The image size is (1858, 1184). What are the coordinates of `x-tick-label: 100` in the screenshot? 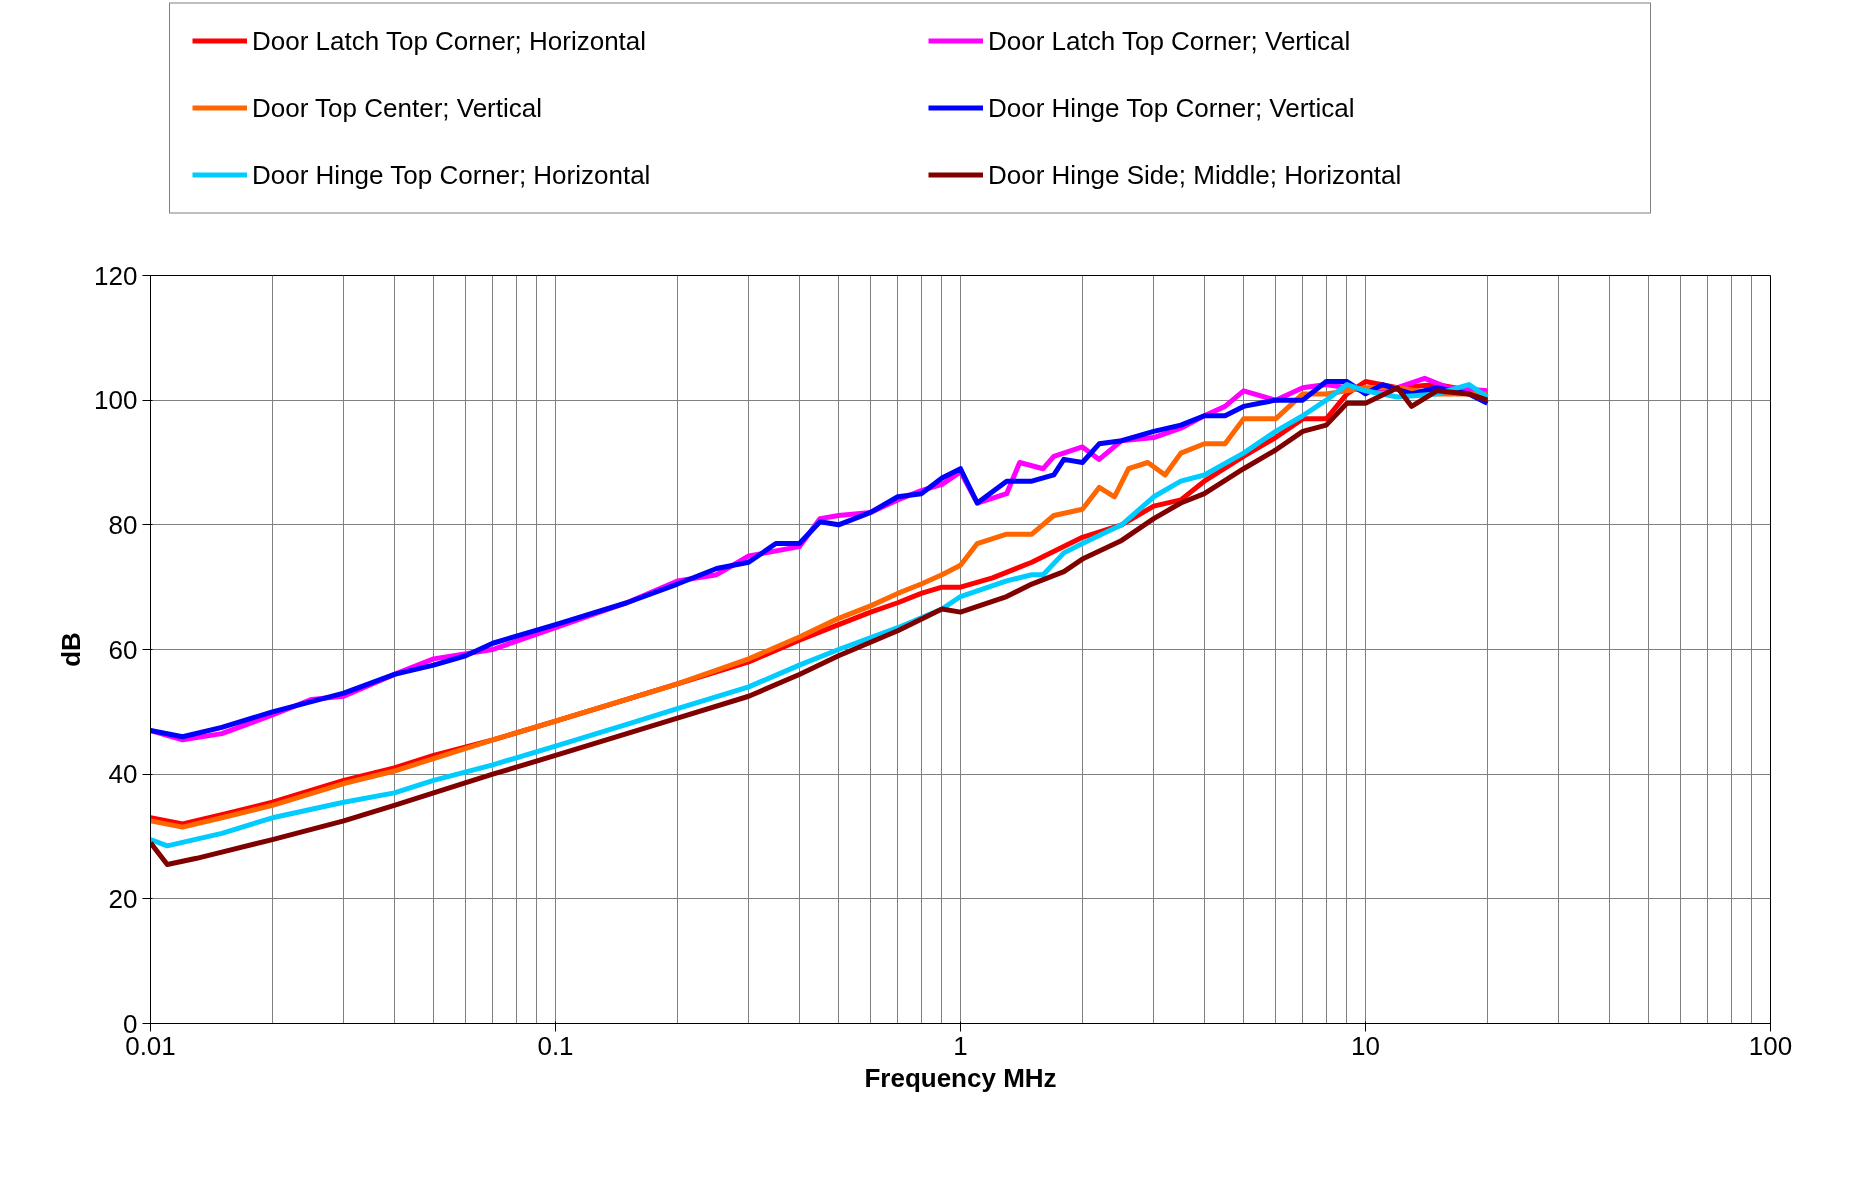 It's located at (1770, 1045).